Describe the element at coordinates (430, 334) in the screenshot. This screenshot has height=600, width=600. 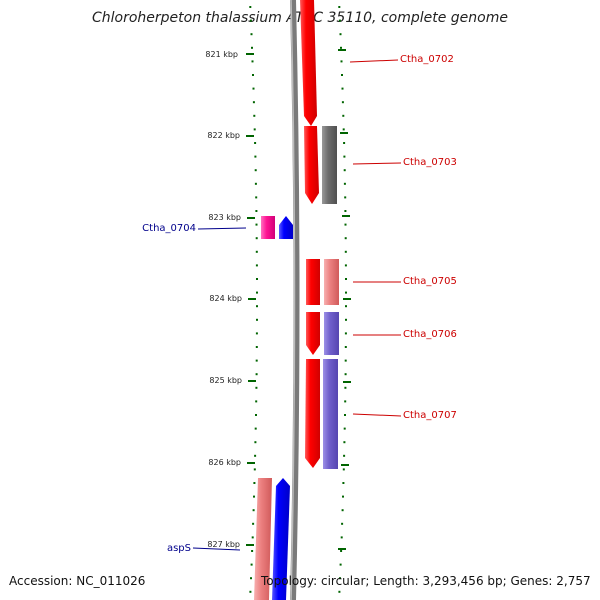
I see `gene-label-ctha-0706: Ctha_0706` at that location.